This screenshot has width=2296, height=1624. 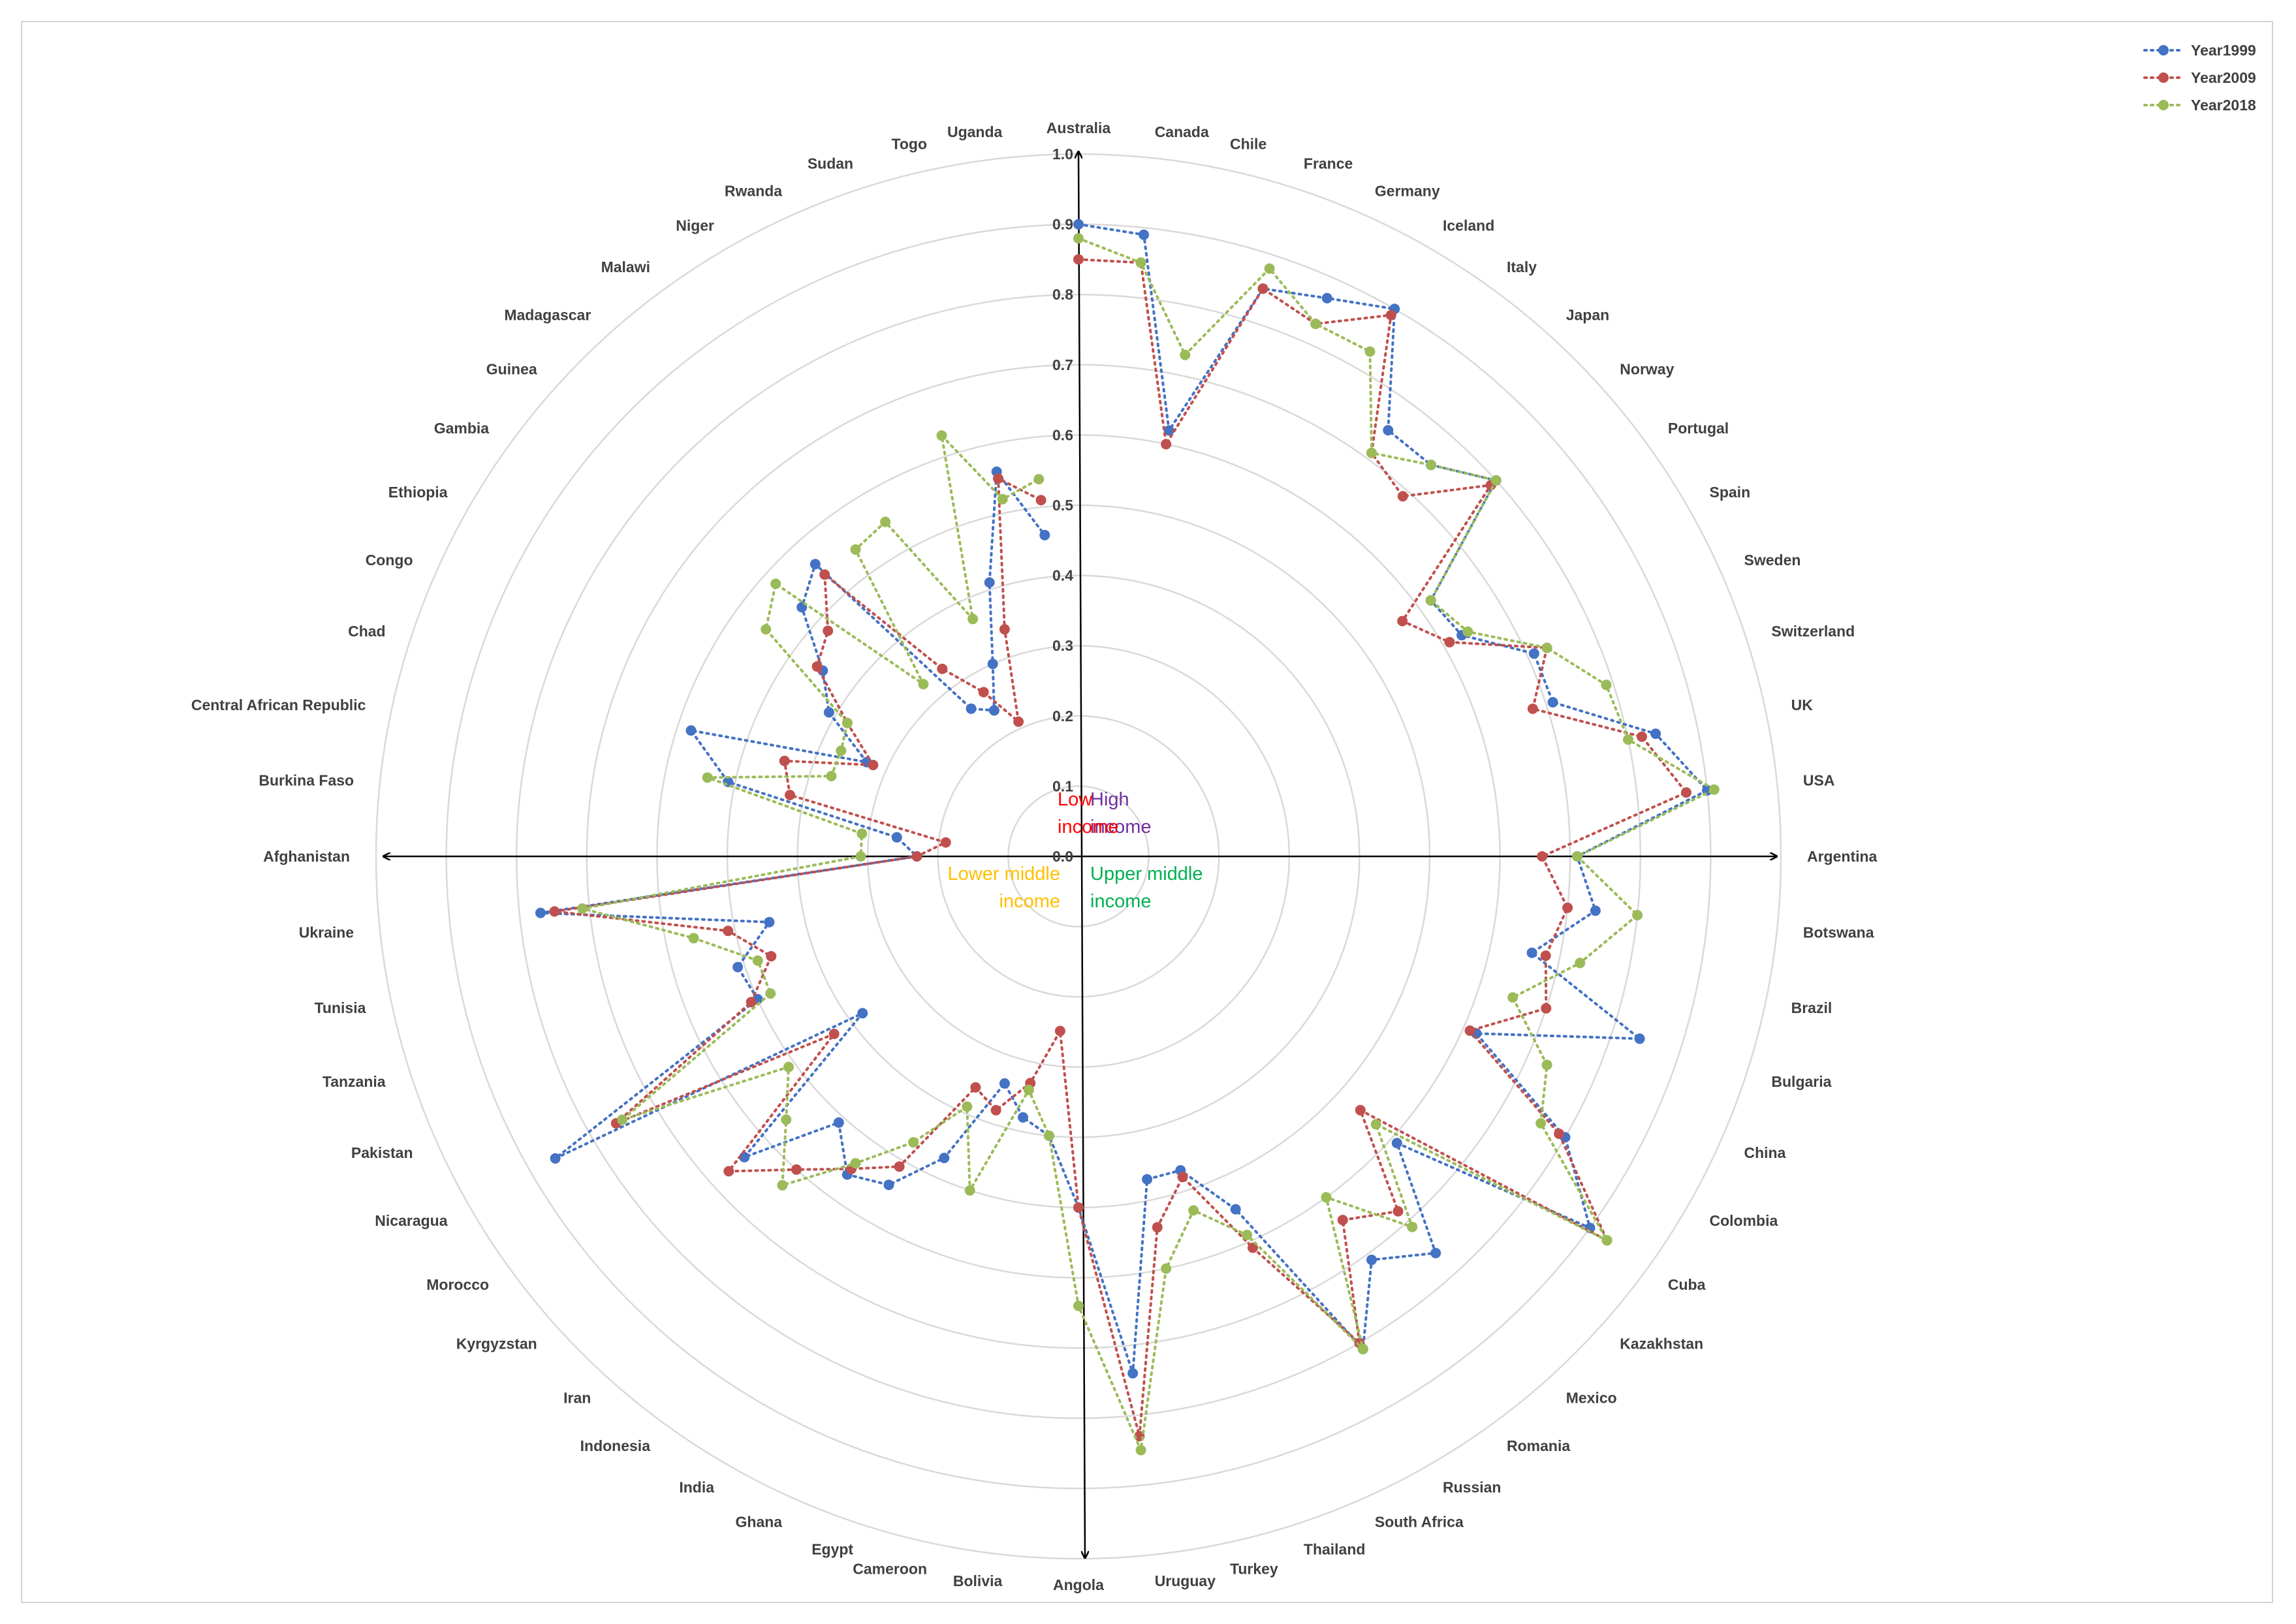 I want to click on category-label: Japan, so click(x=1587, y=315).